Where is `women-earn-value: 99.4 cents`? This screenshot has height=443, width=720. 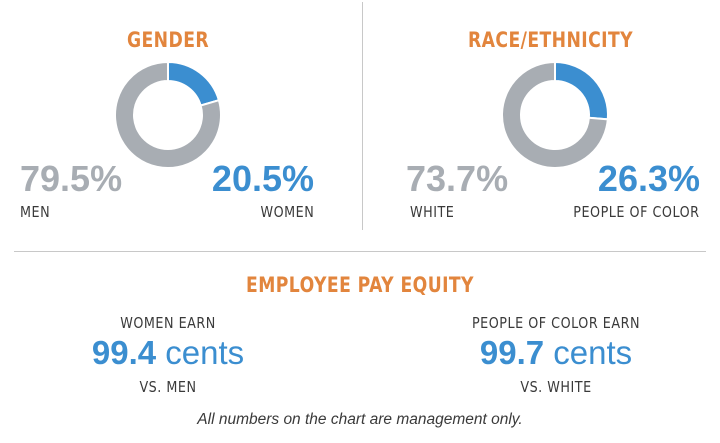
women-earn-value: 99.4 cents is located at coordinates (168, 353).